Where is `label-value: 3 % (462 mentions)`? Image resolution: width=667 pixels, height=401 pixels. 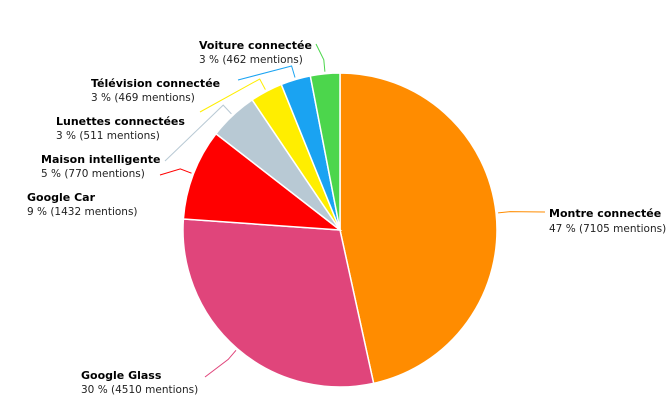
label-value: 3 % (462 mentions) is located at coordinates (251, 60).